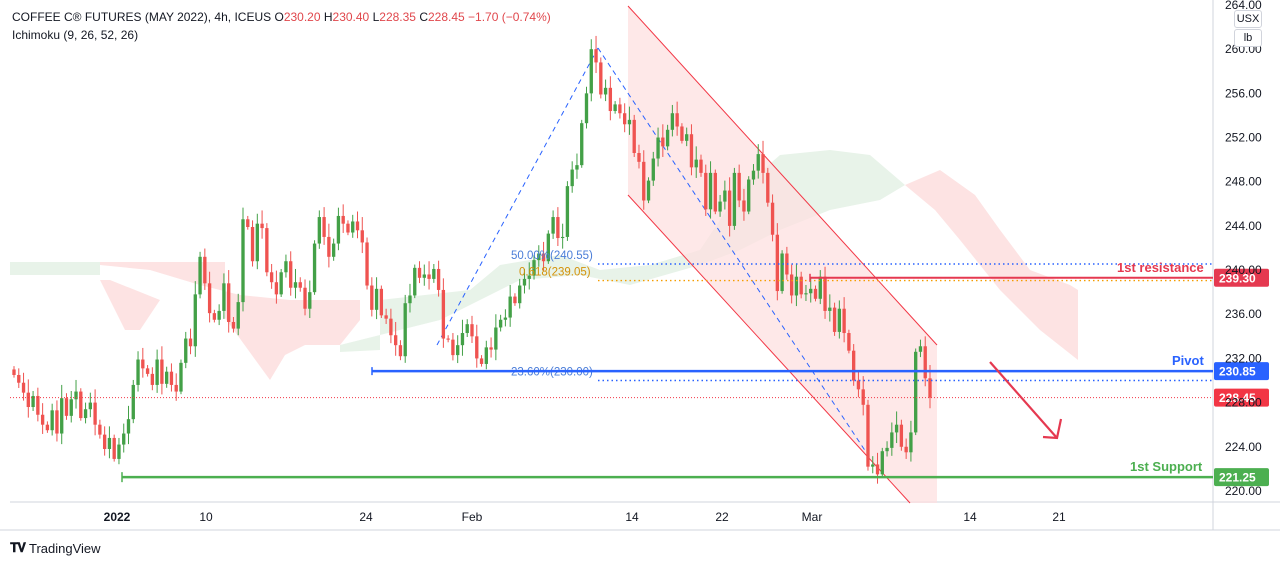 The image size is (1280, 566). What do you see at coordinates (1248, 19) in the screenshot?
I see `currency-button: USX` at bounding box center [1248, 19].